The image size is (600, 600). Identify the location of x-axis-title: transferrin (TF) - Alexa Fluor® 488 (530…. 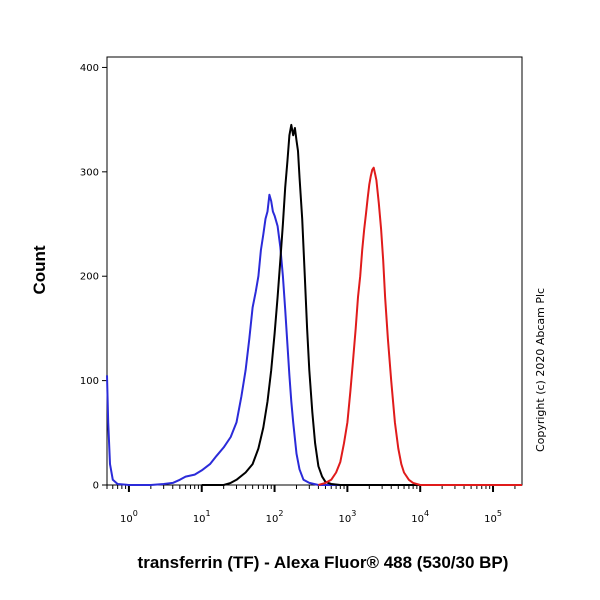
(323, 562).